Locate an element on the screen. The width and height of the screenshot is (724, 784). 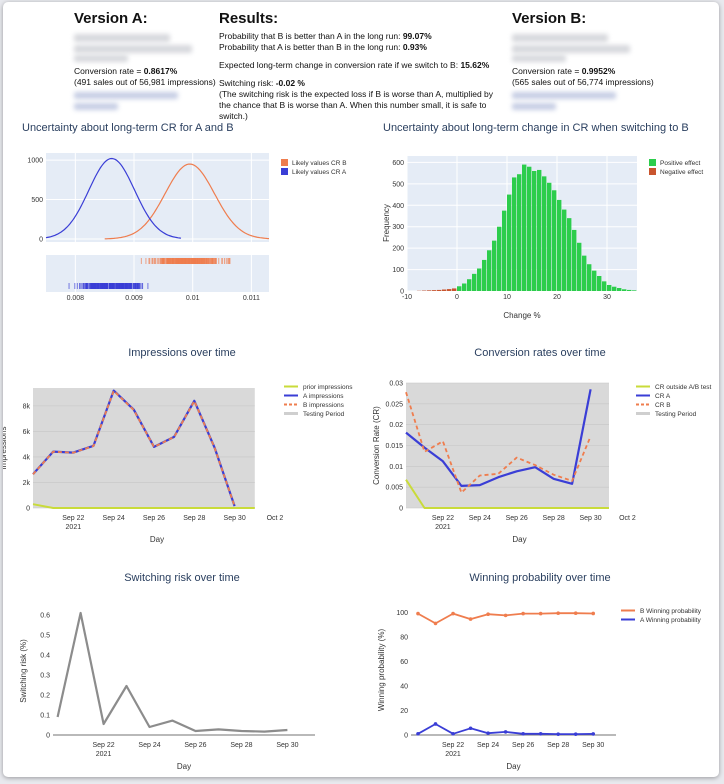
y-tick-label: 300 is located at coordinates (398, 227).